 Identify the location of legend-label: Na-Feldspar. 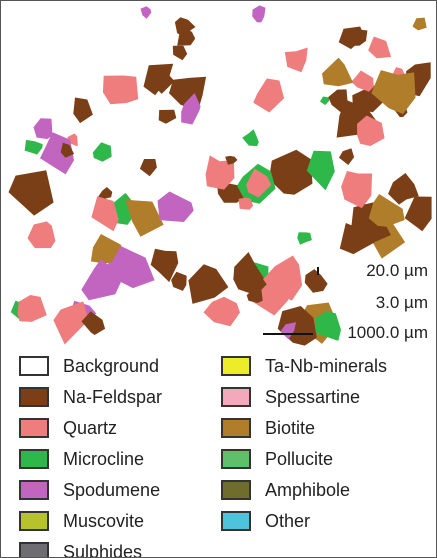
(113, 396).